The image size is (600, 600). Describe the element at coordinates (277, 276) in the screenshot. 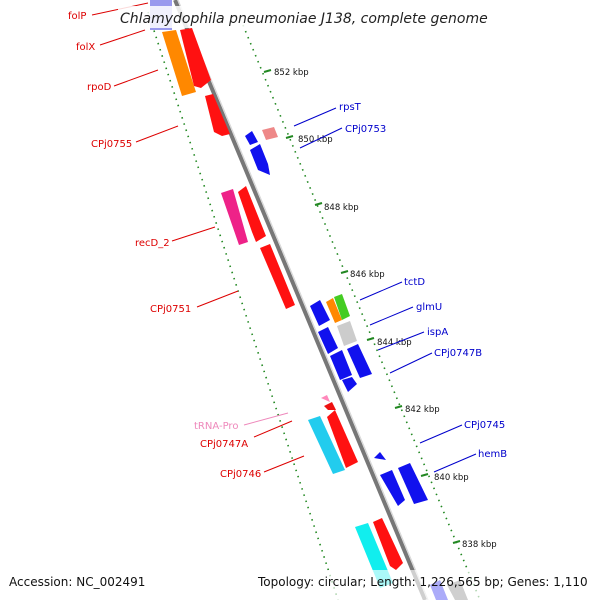

I see `gene-CPj0751-block` at that location.